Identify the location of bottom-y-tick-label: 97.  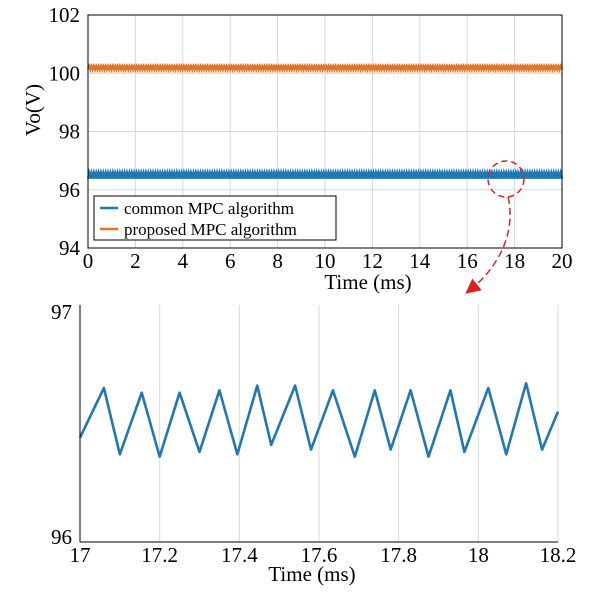
(61, 312).